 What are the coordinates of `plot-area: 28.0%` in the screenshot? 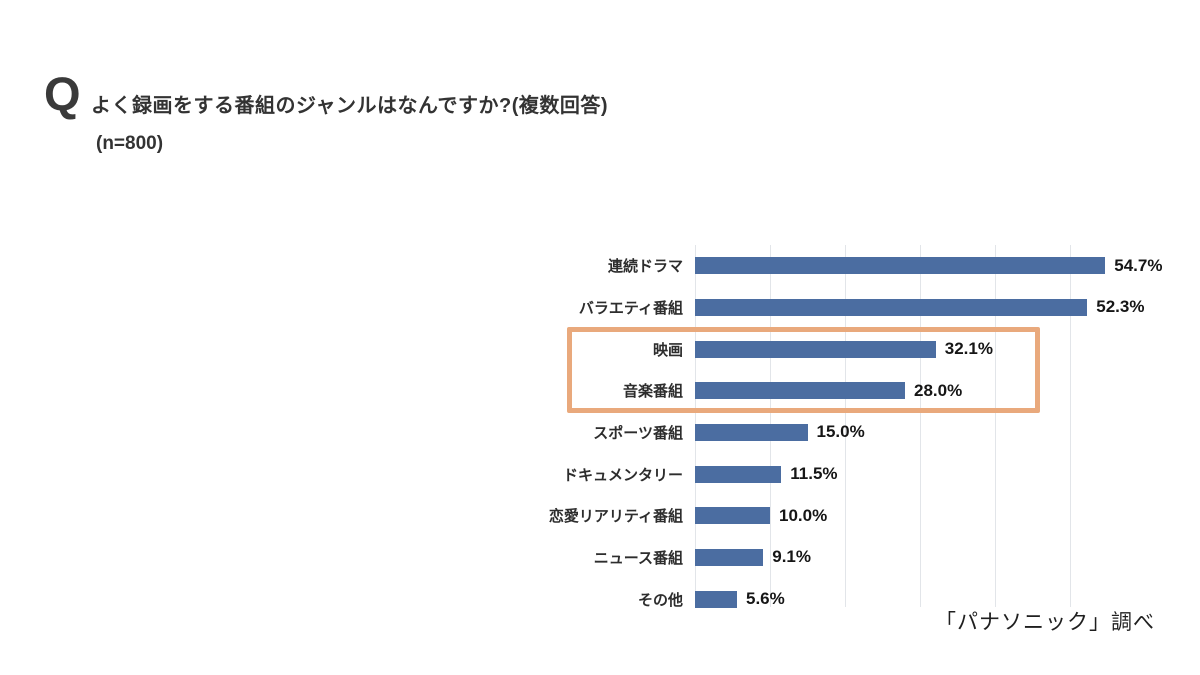 It's located at (925, 391).